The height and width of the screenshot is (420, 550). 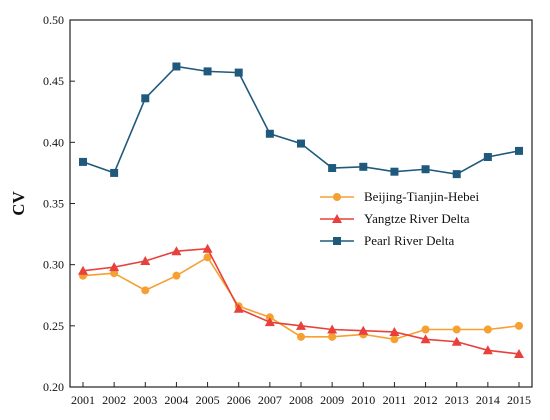 What do you see at coordinates (208, 400) in the screenshot?
I see `x-tick-label: 2005` at bounding box center [208, 400].